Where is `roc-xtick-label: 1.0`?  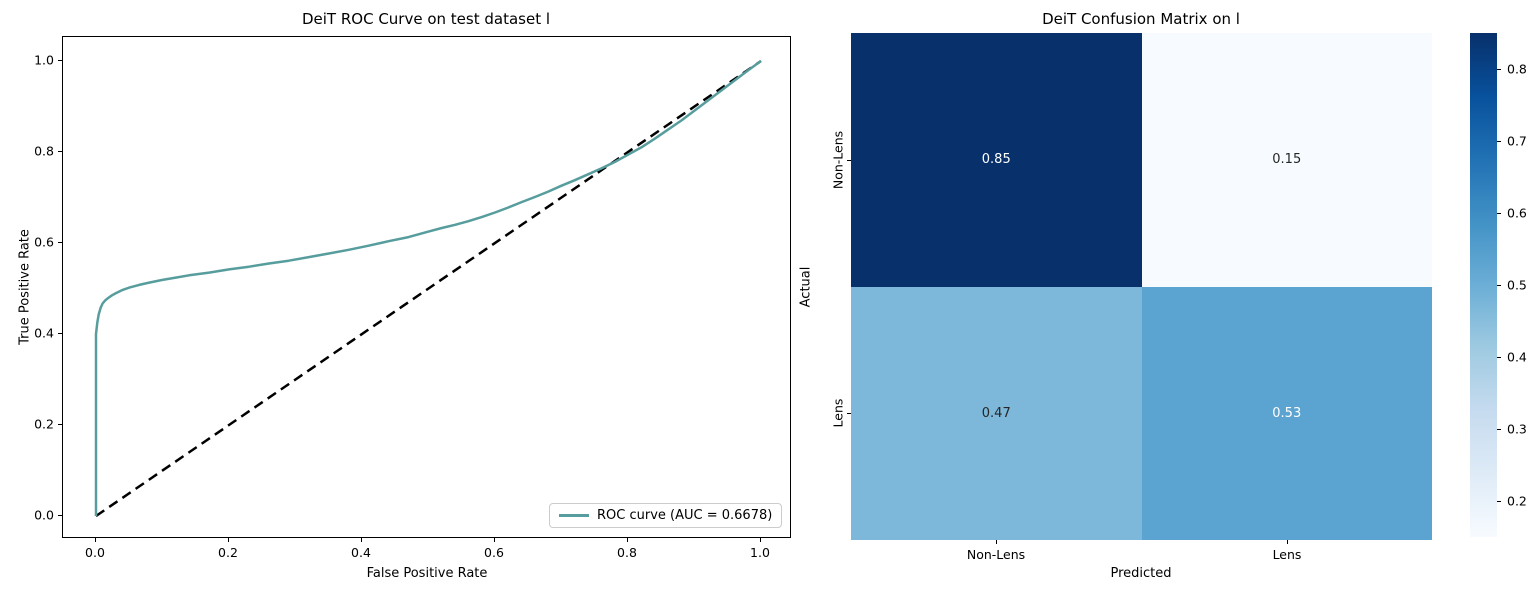
roc-xtick-label: 1.0 is located at coordinates (760, 552).